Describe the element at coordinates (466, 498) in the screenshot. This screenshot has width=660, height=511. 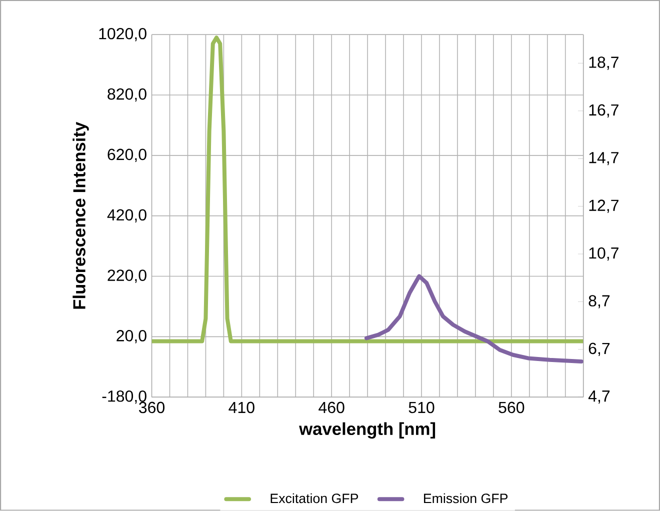
I see `legend-label: Emission GFP` at that location.